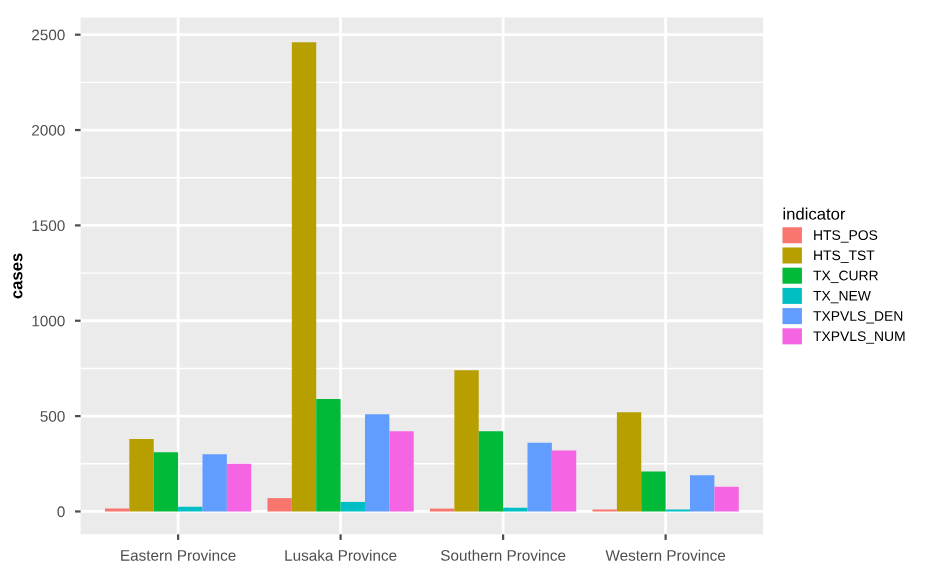 This screenshot has height=584, width=948. What do you see at coordinates (814, 213) in the screenshot?
I see `legend-title: indicator` at bounding box center [814, 213].